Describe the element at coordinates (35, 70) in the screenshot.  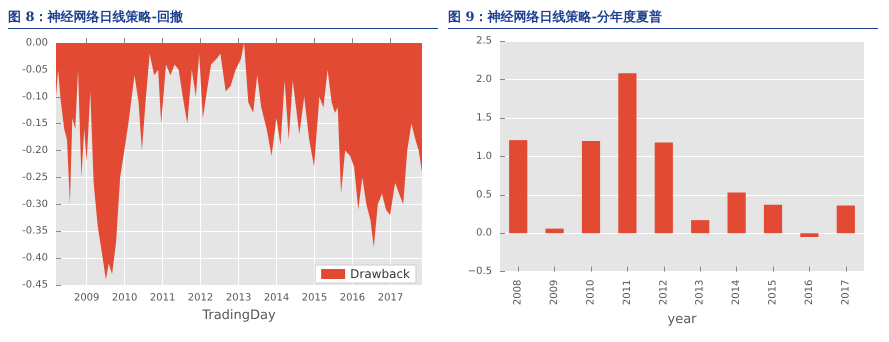
I see `y-tick-label: -0.05` at that location.